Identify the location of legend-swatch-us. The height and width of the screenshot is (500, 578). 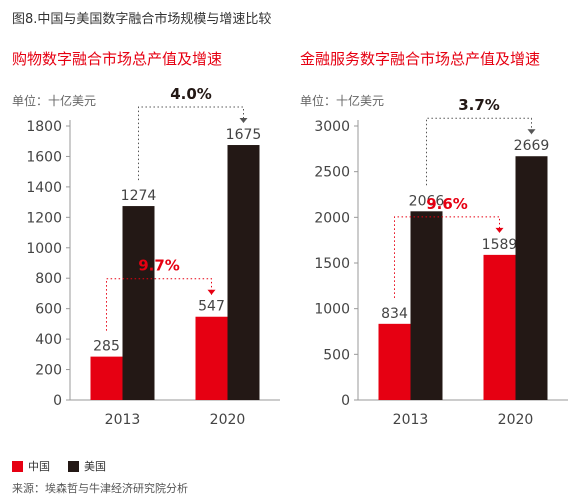
(73, 466).